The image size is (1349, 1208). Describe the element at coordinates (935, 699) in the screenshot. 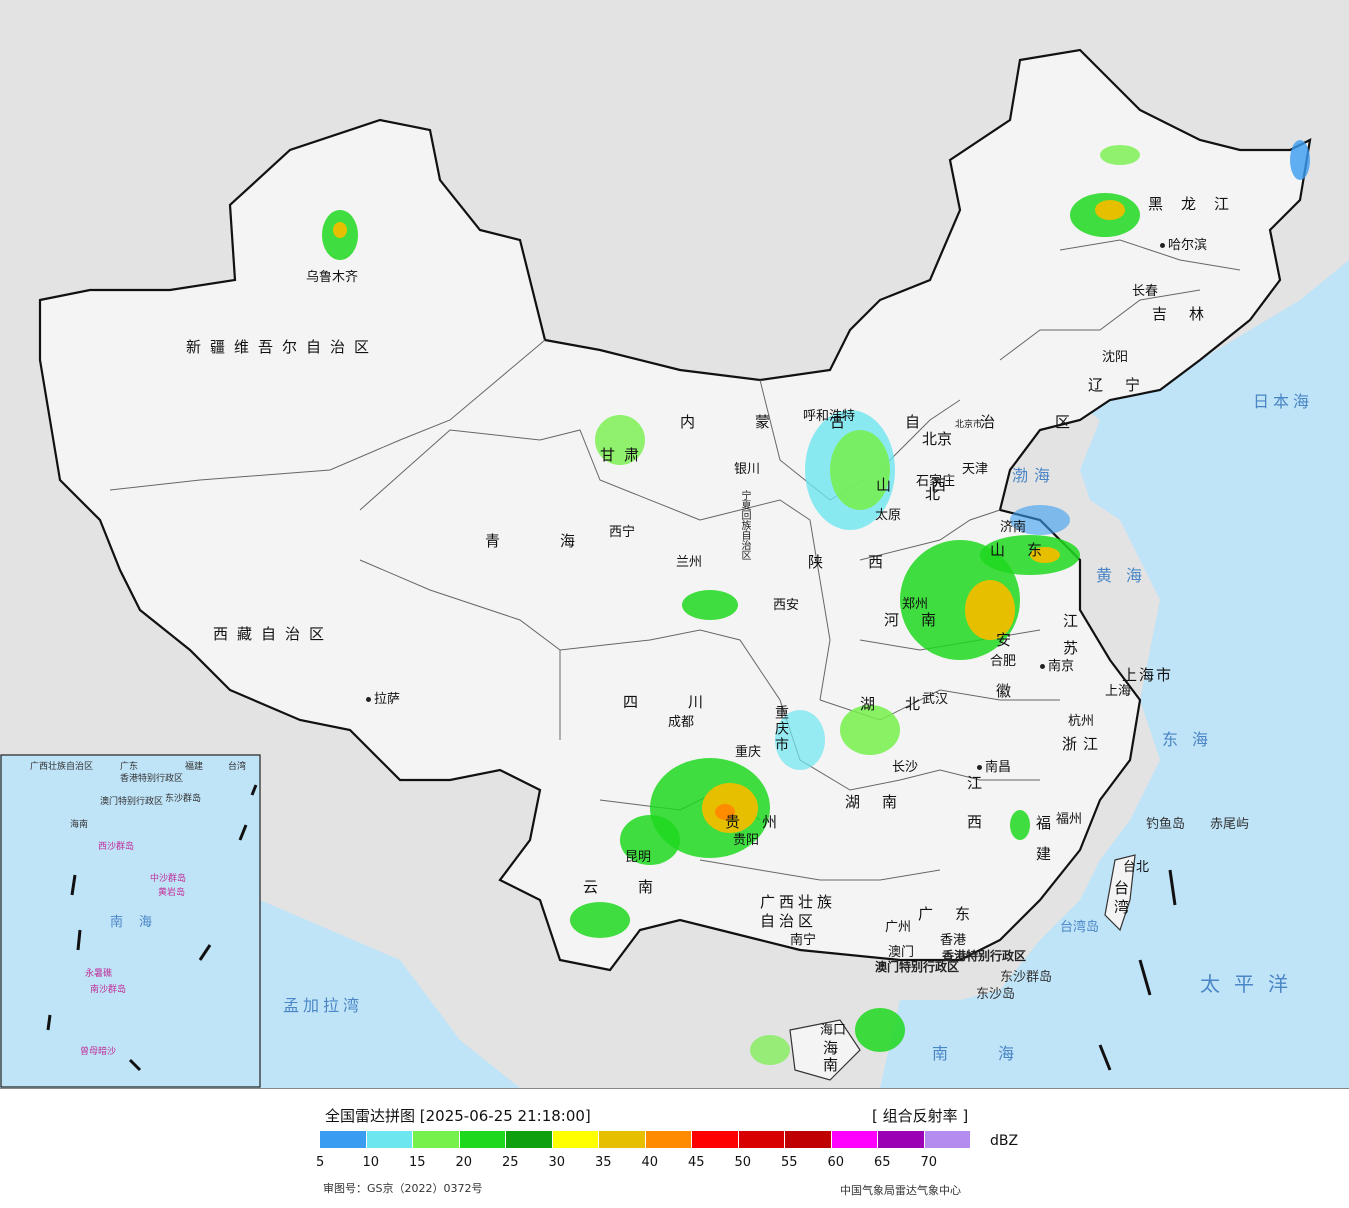

I see `city-wuhan: 武汉` at that location.